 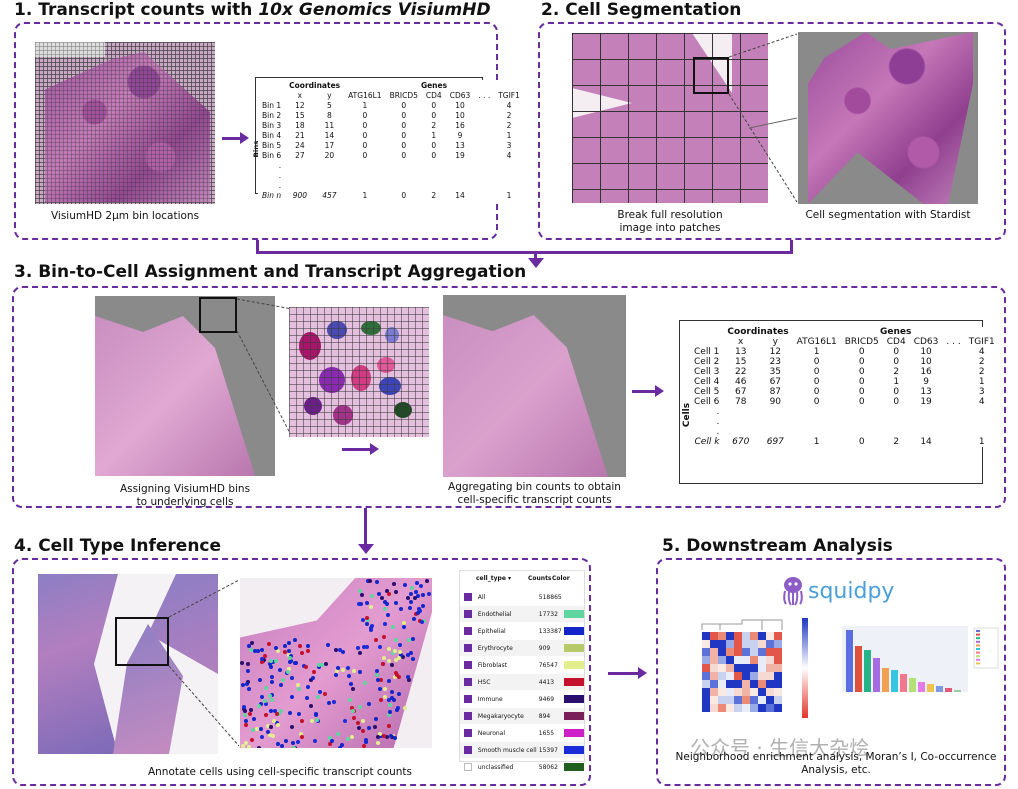 What do you see at coordinates (741, 442) in the screenshot?
I see `table-cell: 670` at bounding box center [741, 442].